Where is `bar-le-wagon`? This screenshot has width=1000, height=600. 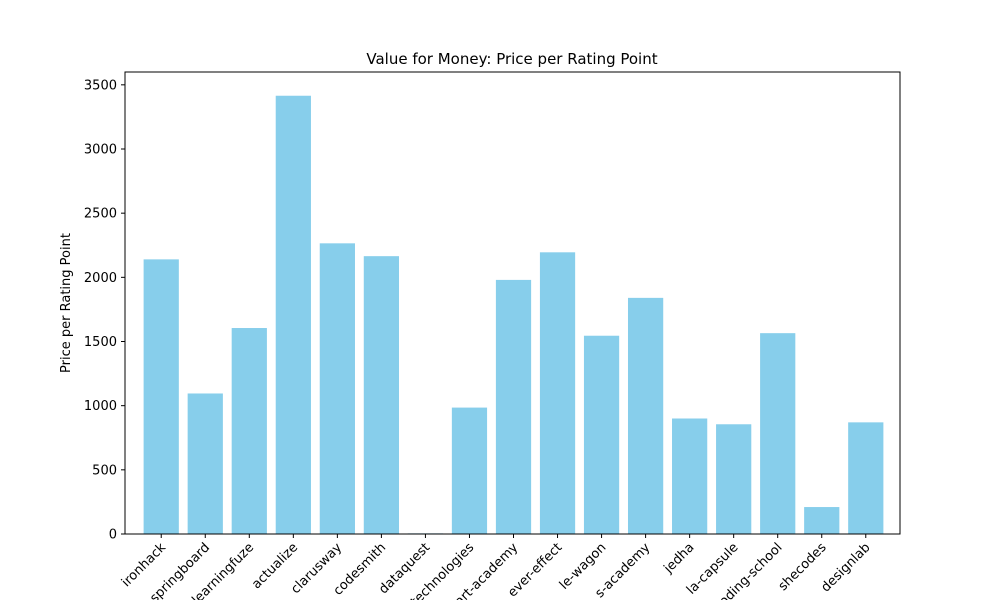
bar-le-wagon is located at coordinates (601, 434).